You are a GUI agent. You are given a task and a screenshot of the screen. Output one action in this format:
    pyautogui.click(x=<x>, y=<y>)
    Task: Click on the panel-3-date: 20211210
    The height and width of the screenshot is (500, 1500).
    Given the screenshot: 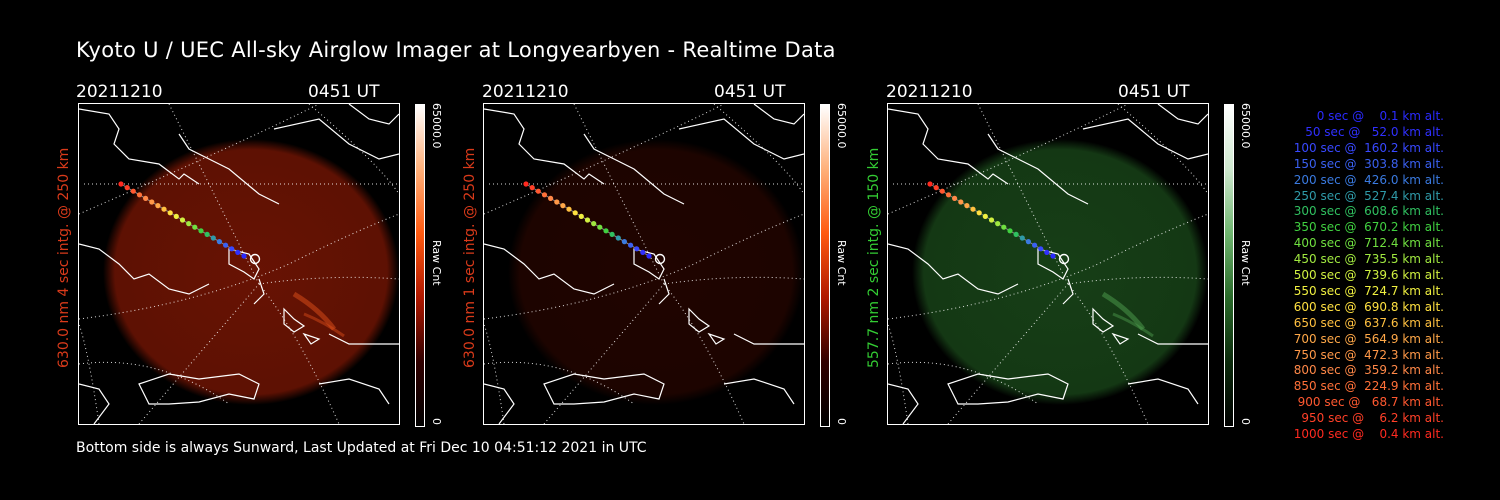 What is the action you would take?
    pyautogui.click(x=929, y=92)
    